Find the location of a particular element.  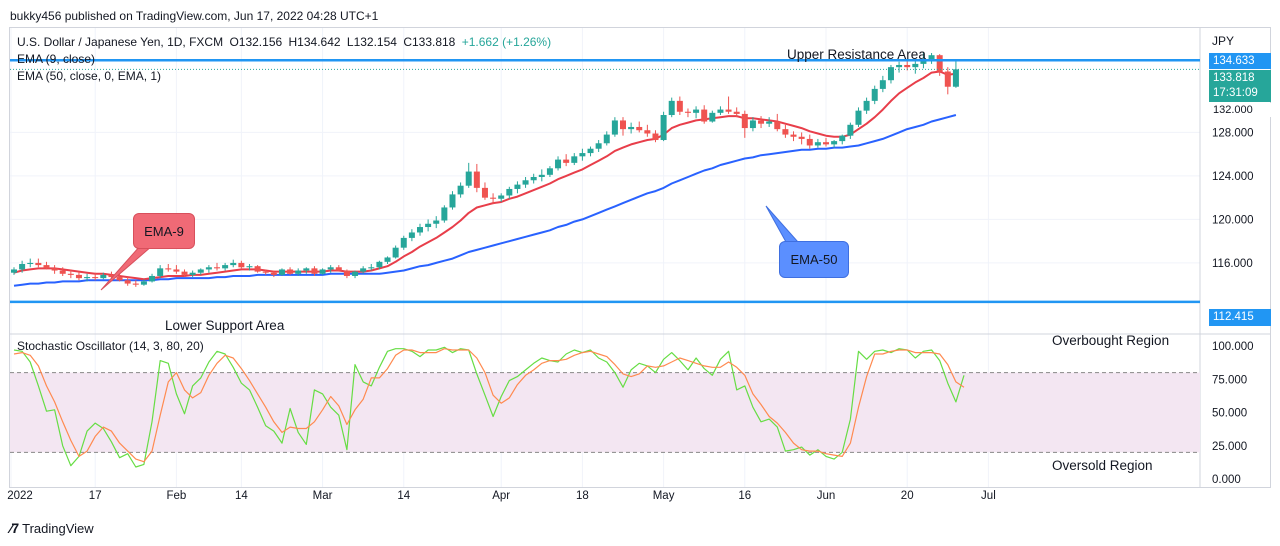

hidden-price-tick: 132.000 is located at coordinates (1240, 110).